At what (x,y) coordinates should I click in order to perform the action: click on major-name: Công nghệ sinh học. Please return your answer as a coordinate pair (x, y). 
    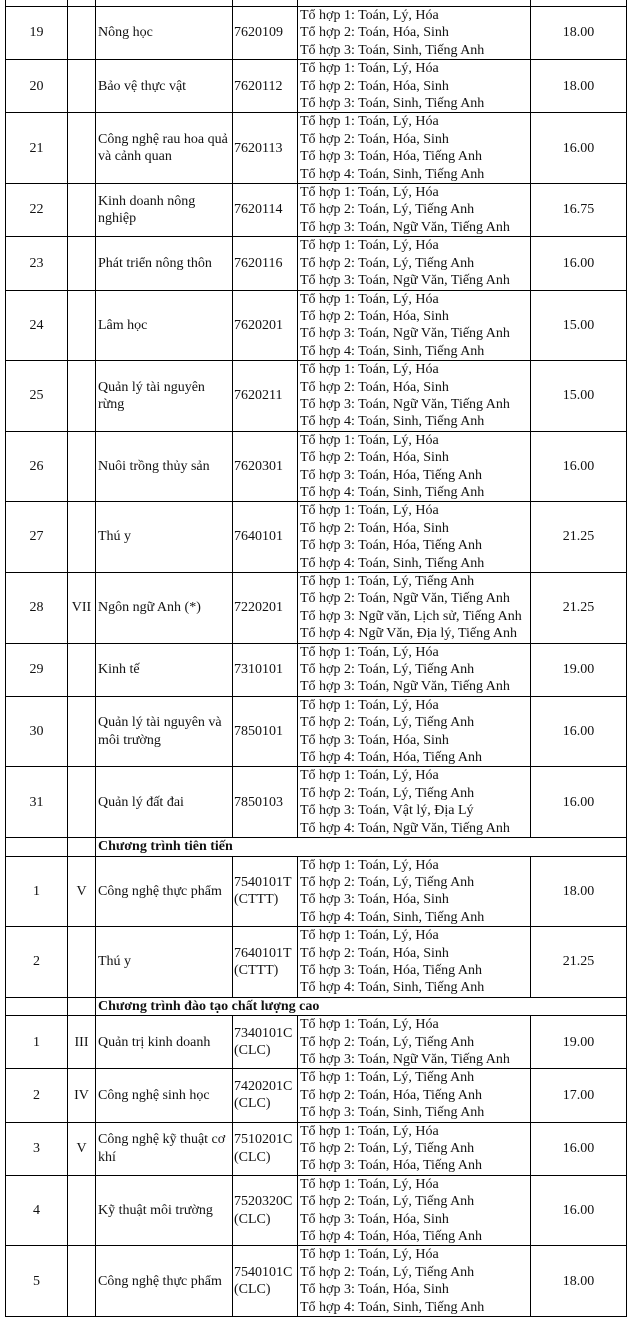
    Looking at the image, I should click on (164, 1095).